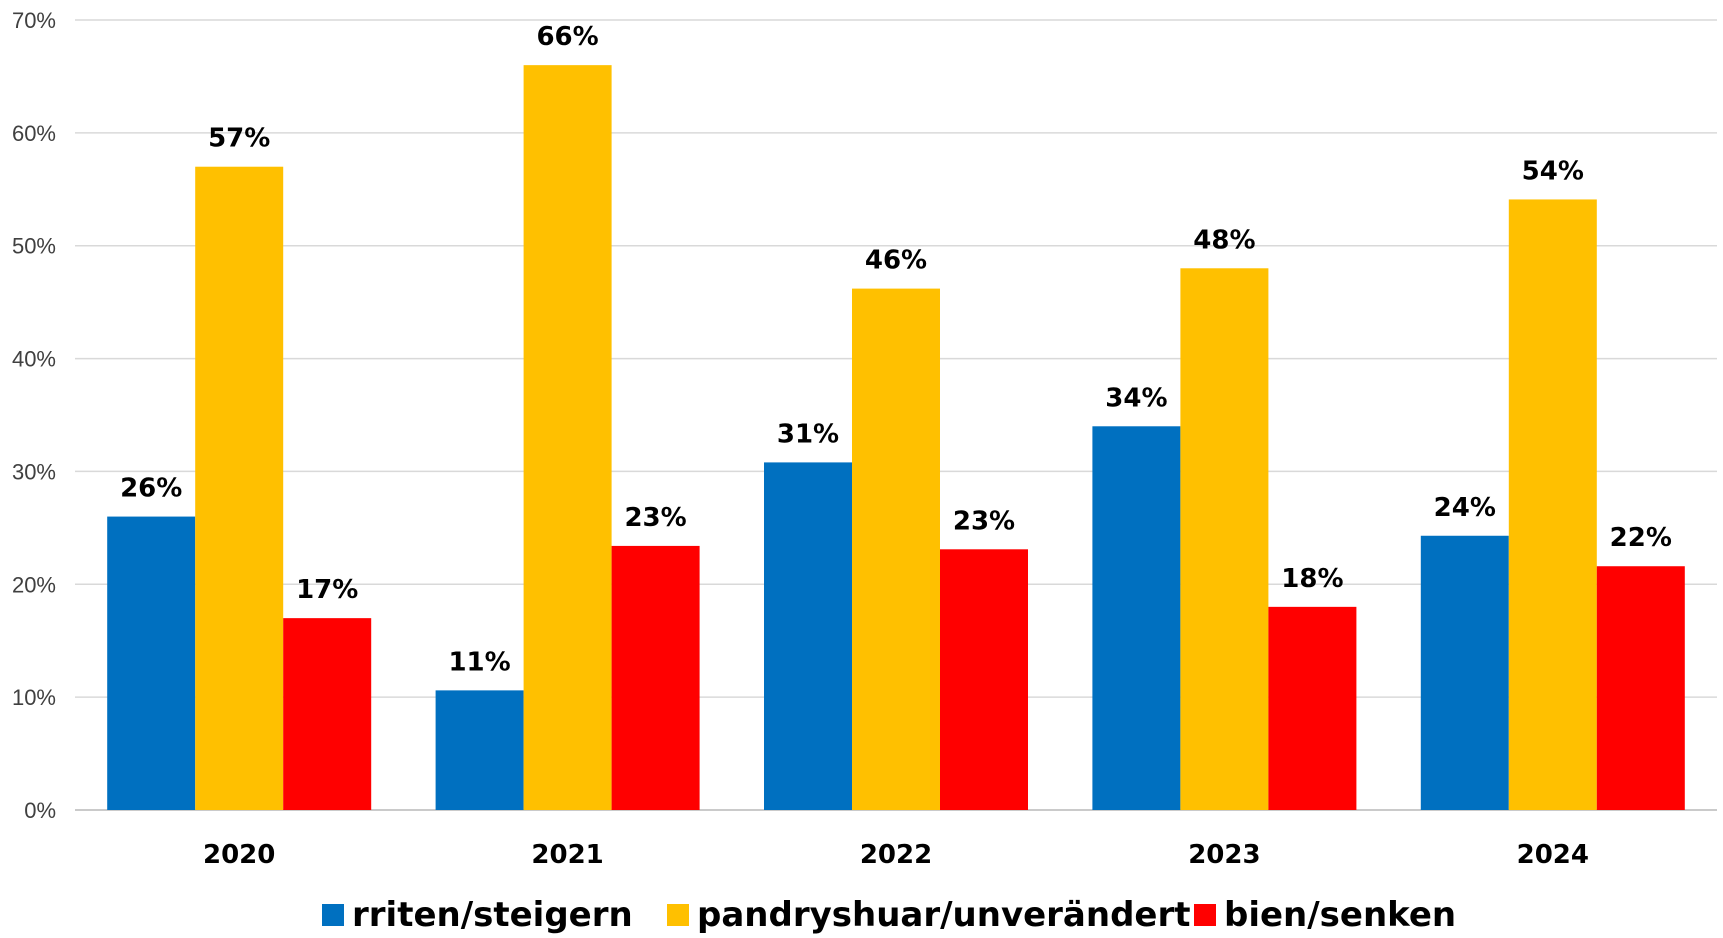 This screenshot has width=1723, height=938. I want to click on legend-item-1: pandryshuar/unverändert, so click(929, 915).